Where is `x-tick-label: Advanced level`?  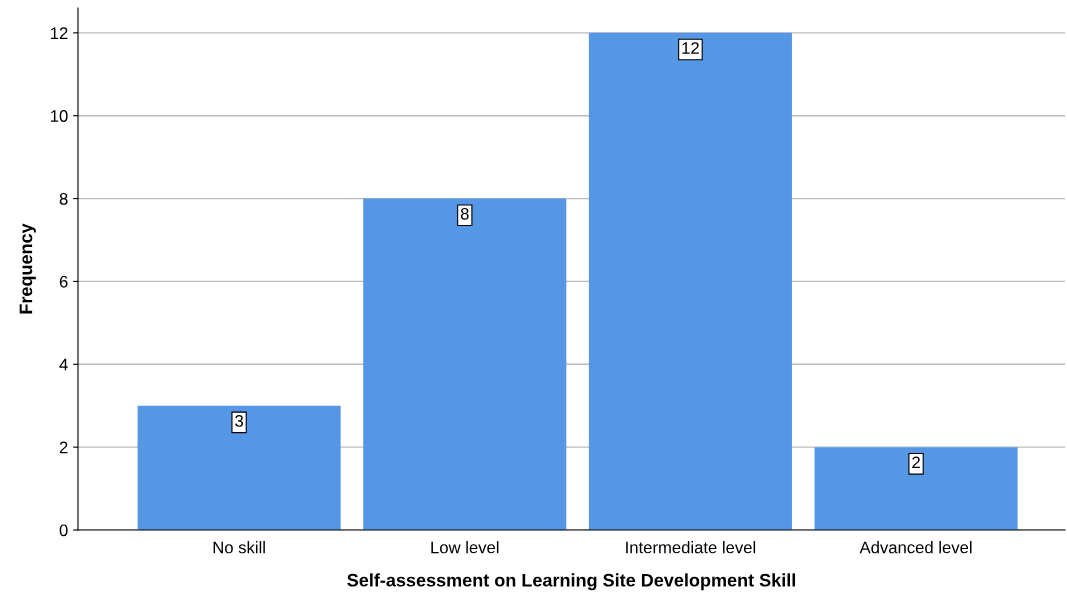 x-tick-label: Advanced level is located at coordinates (915, 547).